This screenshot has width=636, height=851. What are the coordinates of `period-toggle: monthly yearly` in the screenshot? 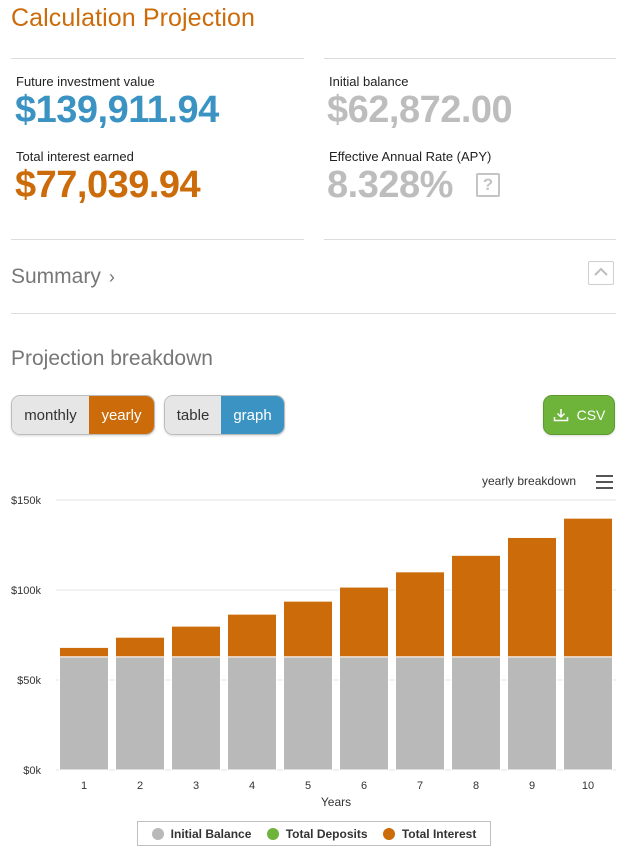 It's located at (83, 415).